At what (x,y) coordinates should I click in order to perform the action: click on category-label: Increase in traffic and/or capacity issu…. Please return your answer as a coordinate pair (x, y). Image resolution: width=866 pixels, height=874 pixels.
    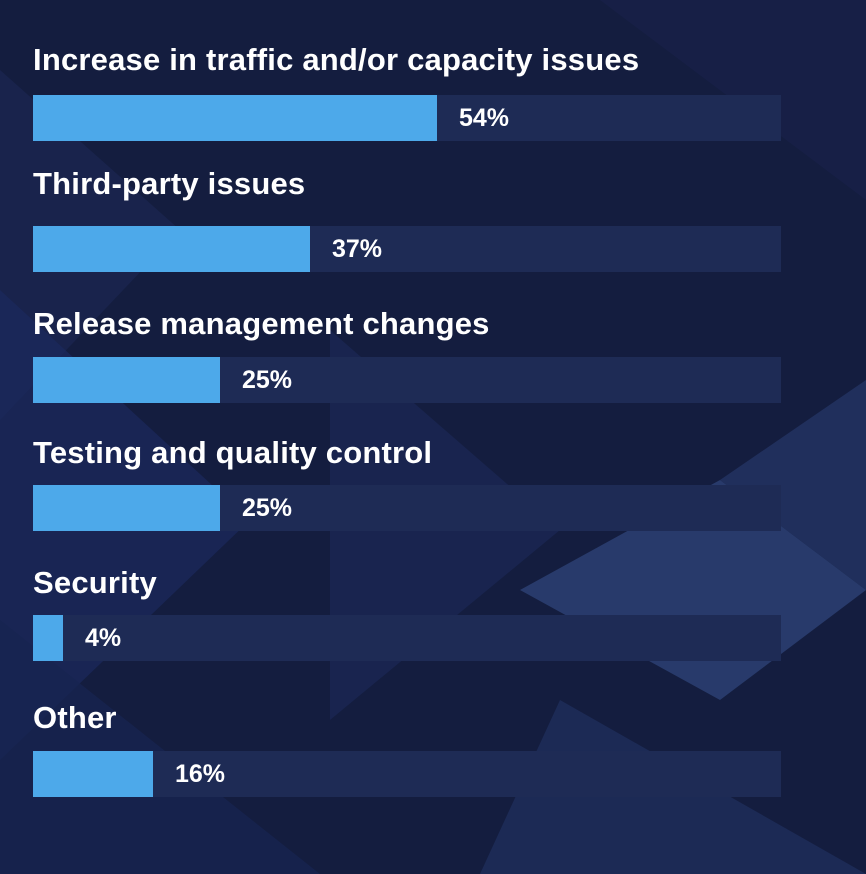
    Looking at the image, I should click on (336, 59).